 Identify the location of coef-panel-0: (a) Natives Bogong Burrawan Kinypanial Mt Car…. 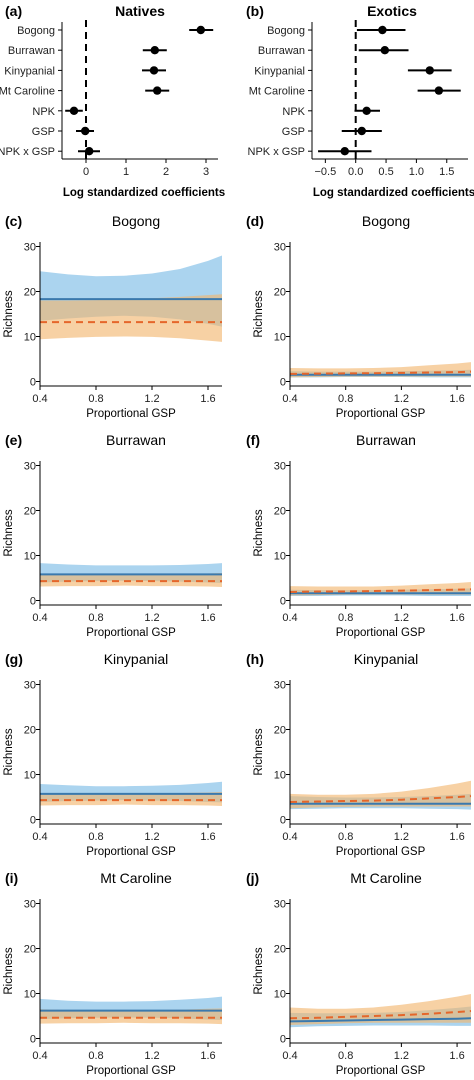
(112, 101).